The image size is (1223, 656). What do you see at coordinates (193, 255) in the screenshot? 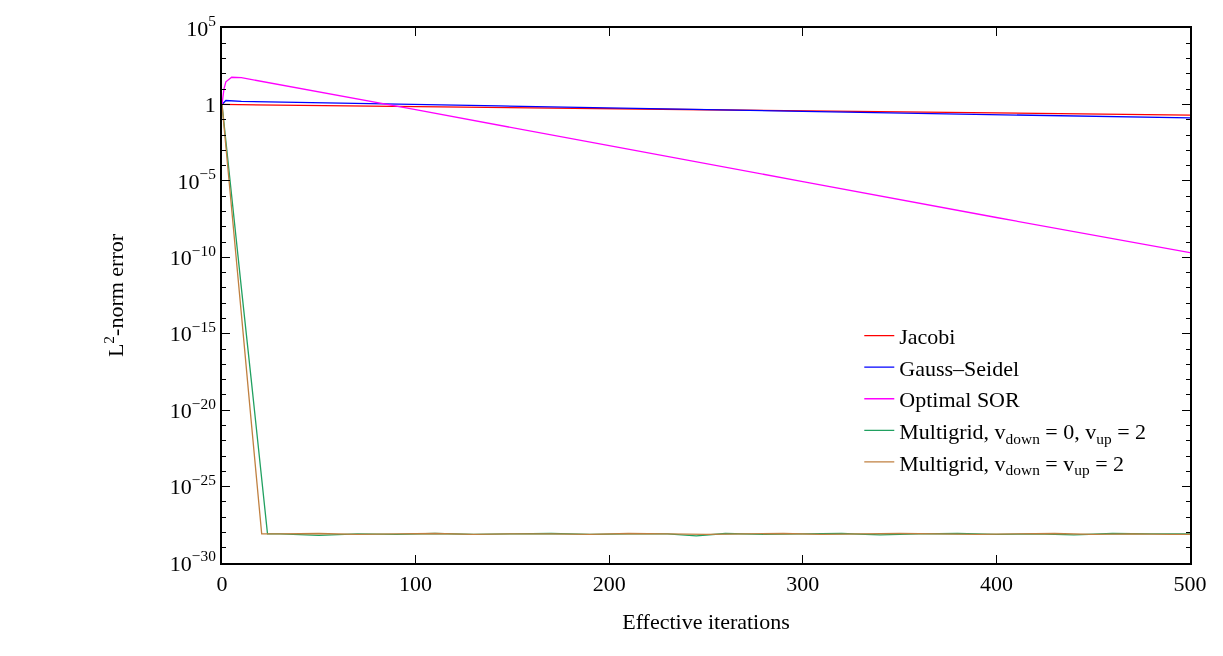
I see `y-tick-label: 10$^{−10}$` at bounding box center [193, 255].